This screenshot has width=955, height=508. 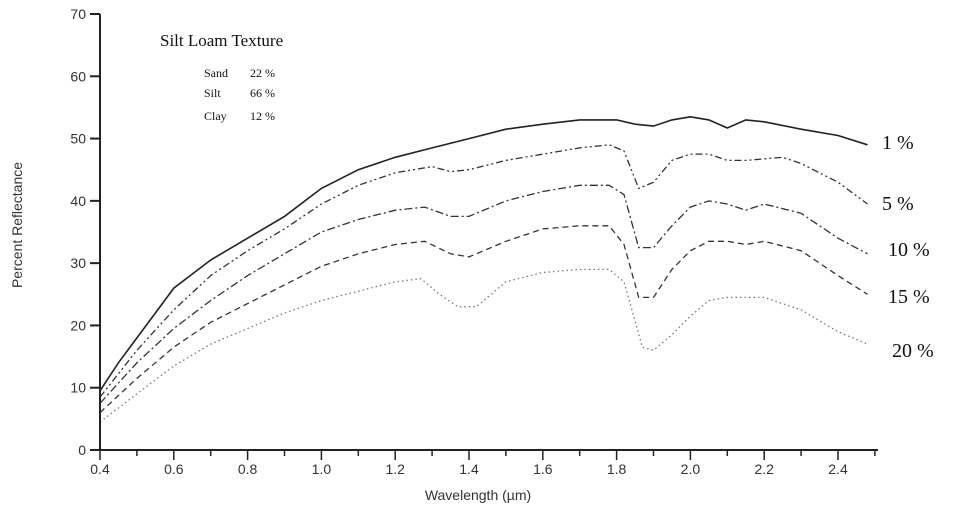 I want to click on composition-label: Silt, so click(x=212, y=93).